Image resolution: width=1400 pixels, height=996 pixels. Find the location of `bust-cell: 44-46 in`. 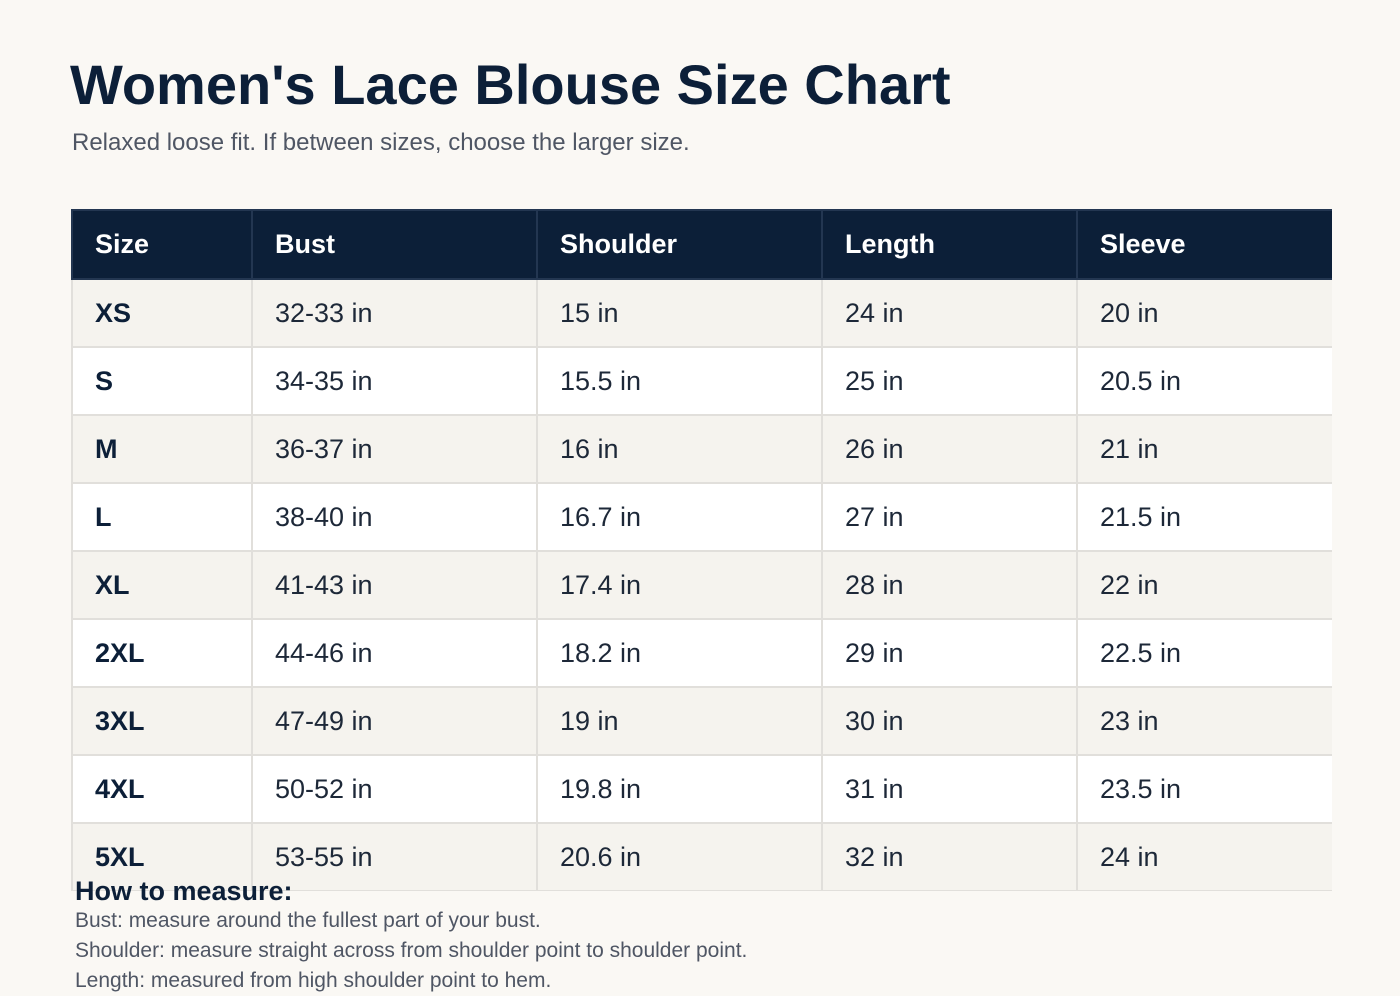

bust-cell: 44-46 in is located at coordinates (394, 653).